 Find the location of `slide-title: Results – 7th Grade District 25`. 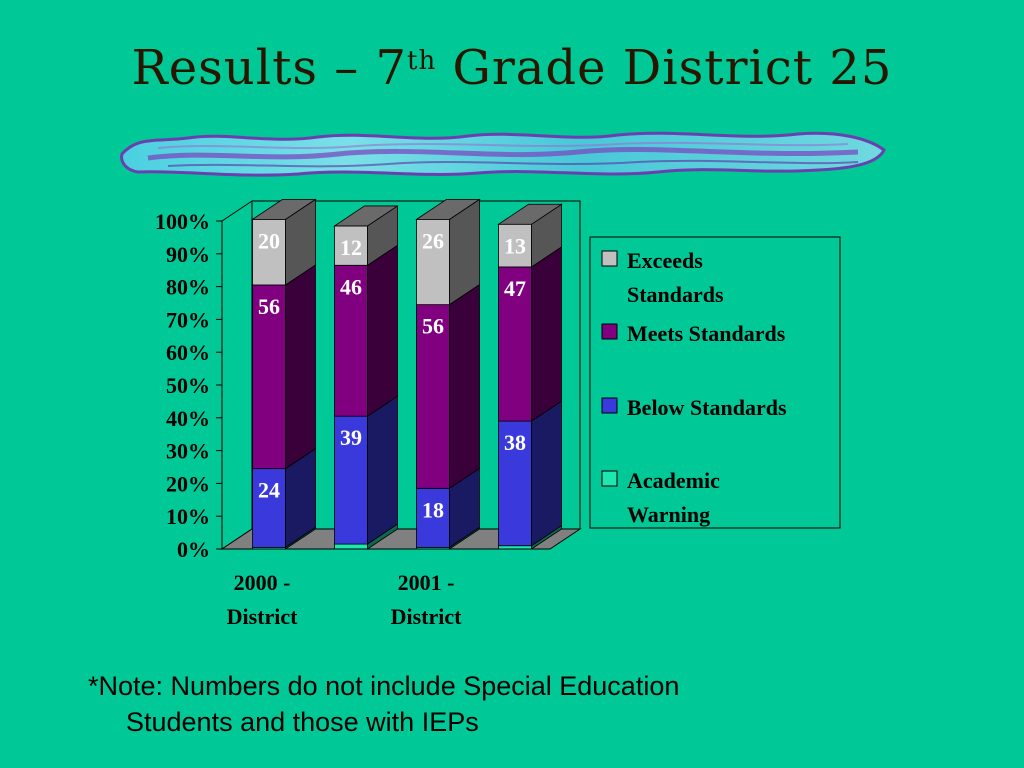

slide-title: Results – 7th Grade District 25 is located at coordinates (512, 68).